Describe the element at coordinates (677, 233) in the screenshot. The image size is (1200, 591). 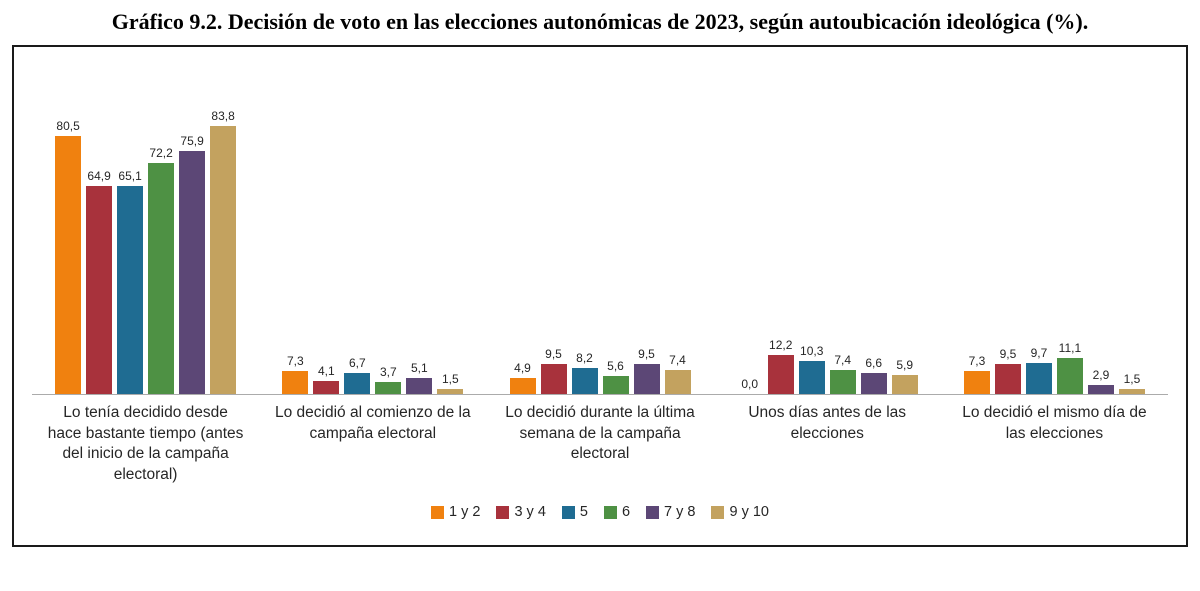
I see `bar-column: 7,4` at that location.